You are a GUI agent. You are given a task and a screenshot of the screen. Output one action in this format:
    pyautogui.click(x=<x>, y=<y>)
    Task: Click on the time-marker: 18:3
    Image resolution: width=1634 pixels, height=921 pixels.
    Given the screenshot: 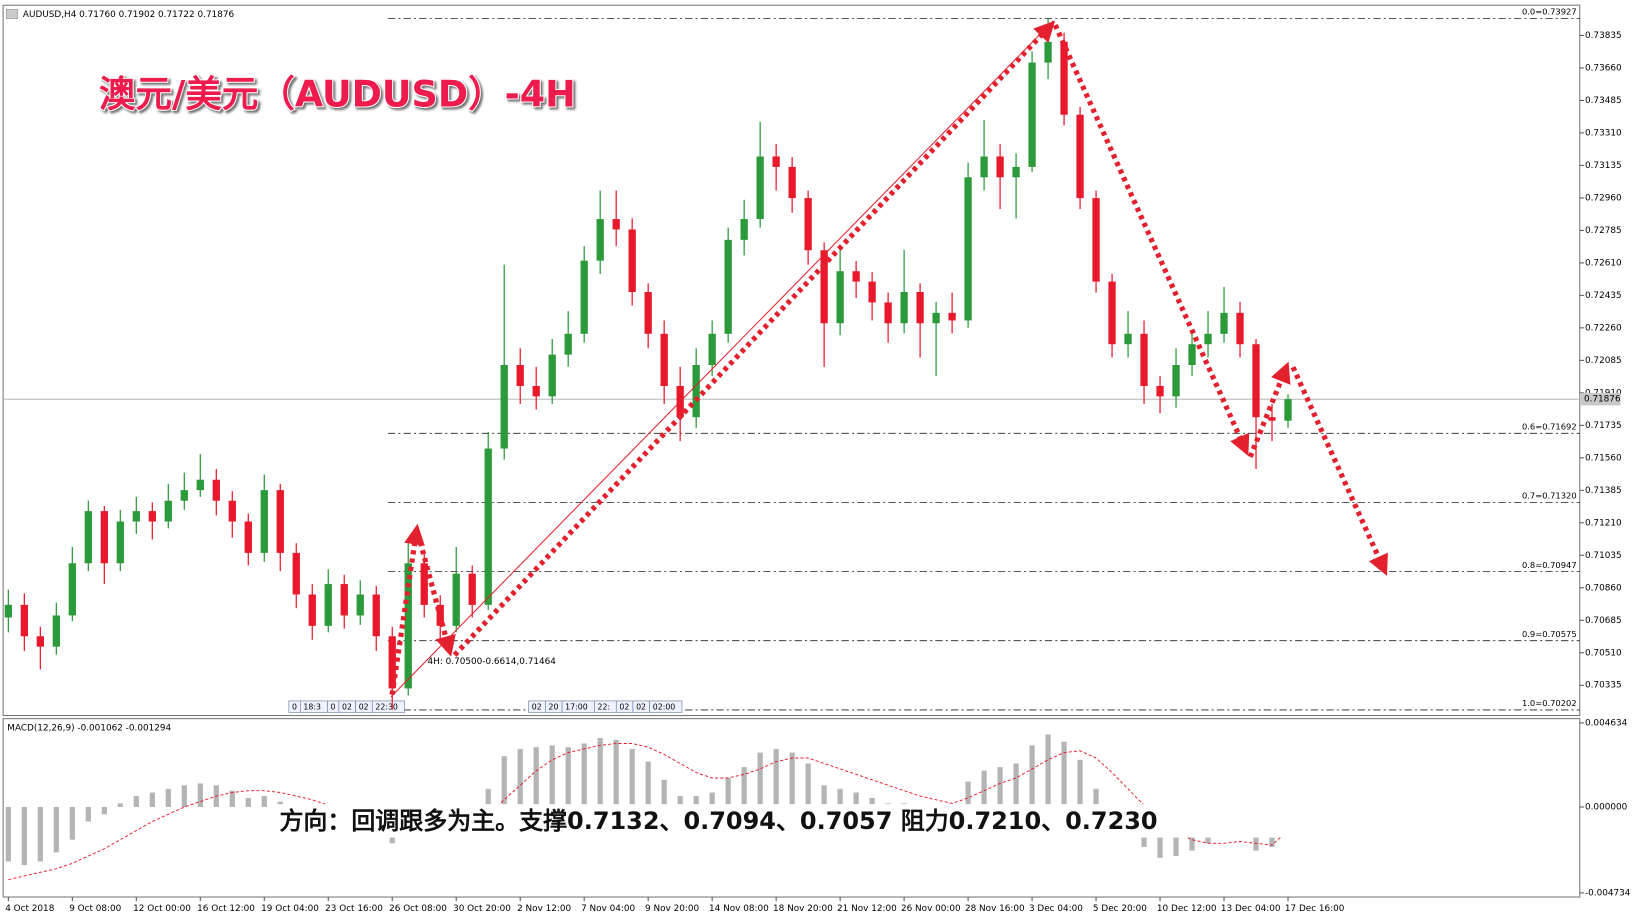 What is the action you would take?
    pyautogui.click(x=312, y=707)
    